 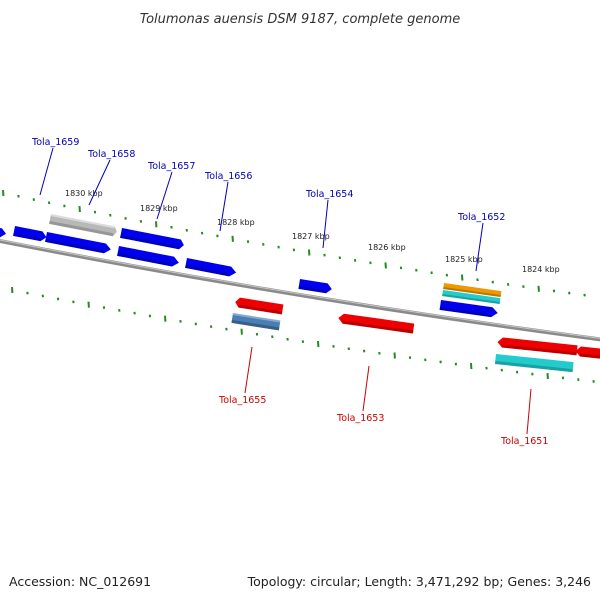 I want to click on gene-label: Tola_1653, so click(x=360, y=418).